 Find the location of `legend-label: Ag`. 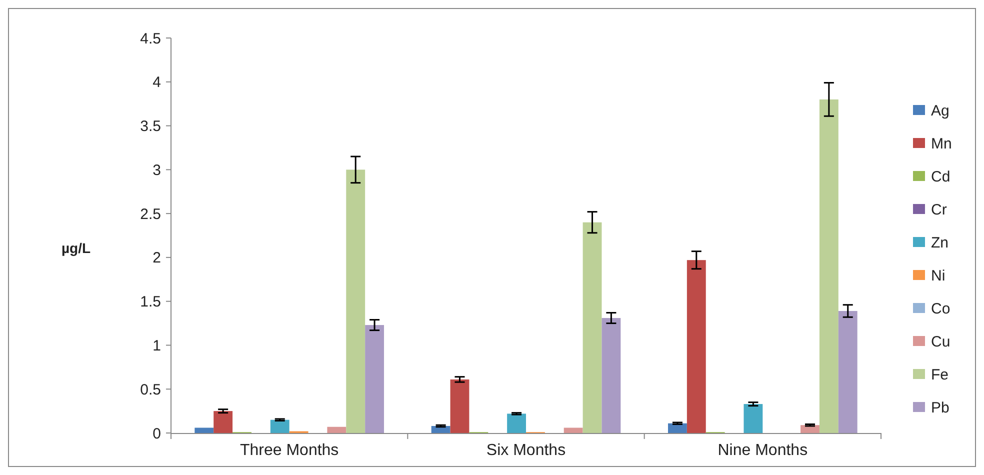

legend-label: Ag is located at coordinates (940, 111).